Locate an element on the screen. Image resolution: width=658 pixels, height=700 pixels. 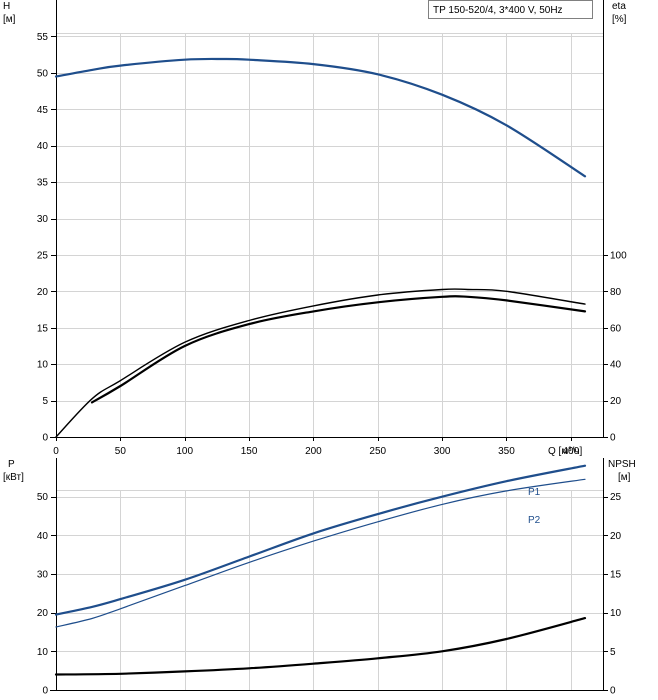
x-tick-label: 50 is located at coordinates (121, 451).